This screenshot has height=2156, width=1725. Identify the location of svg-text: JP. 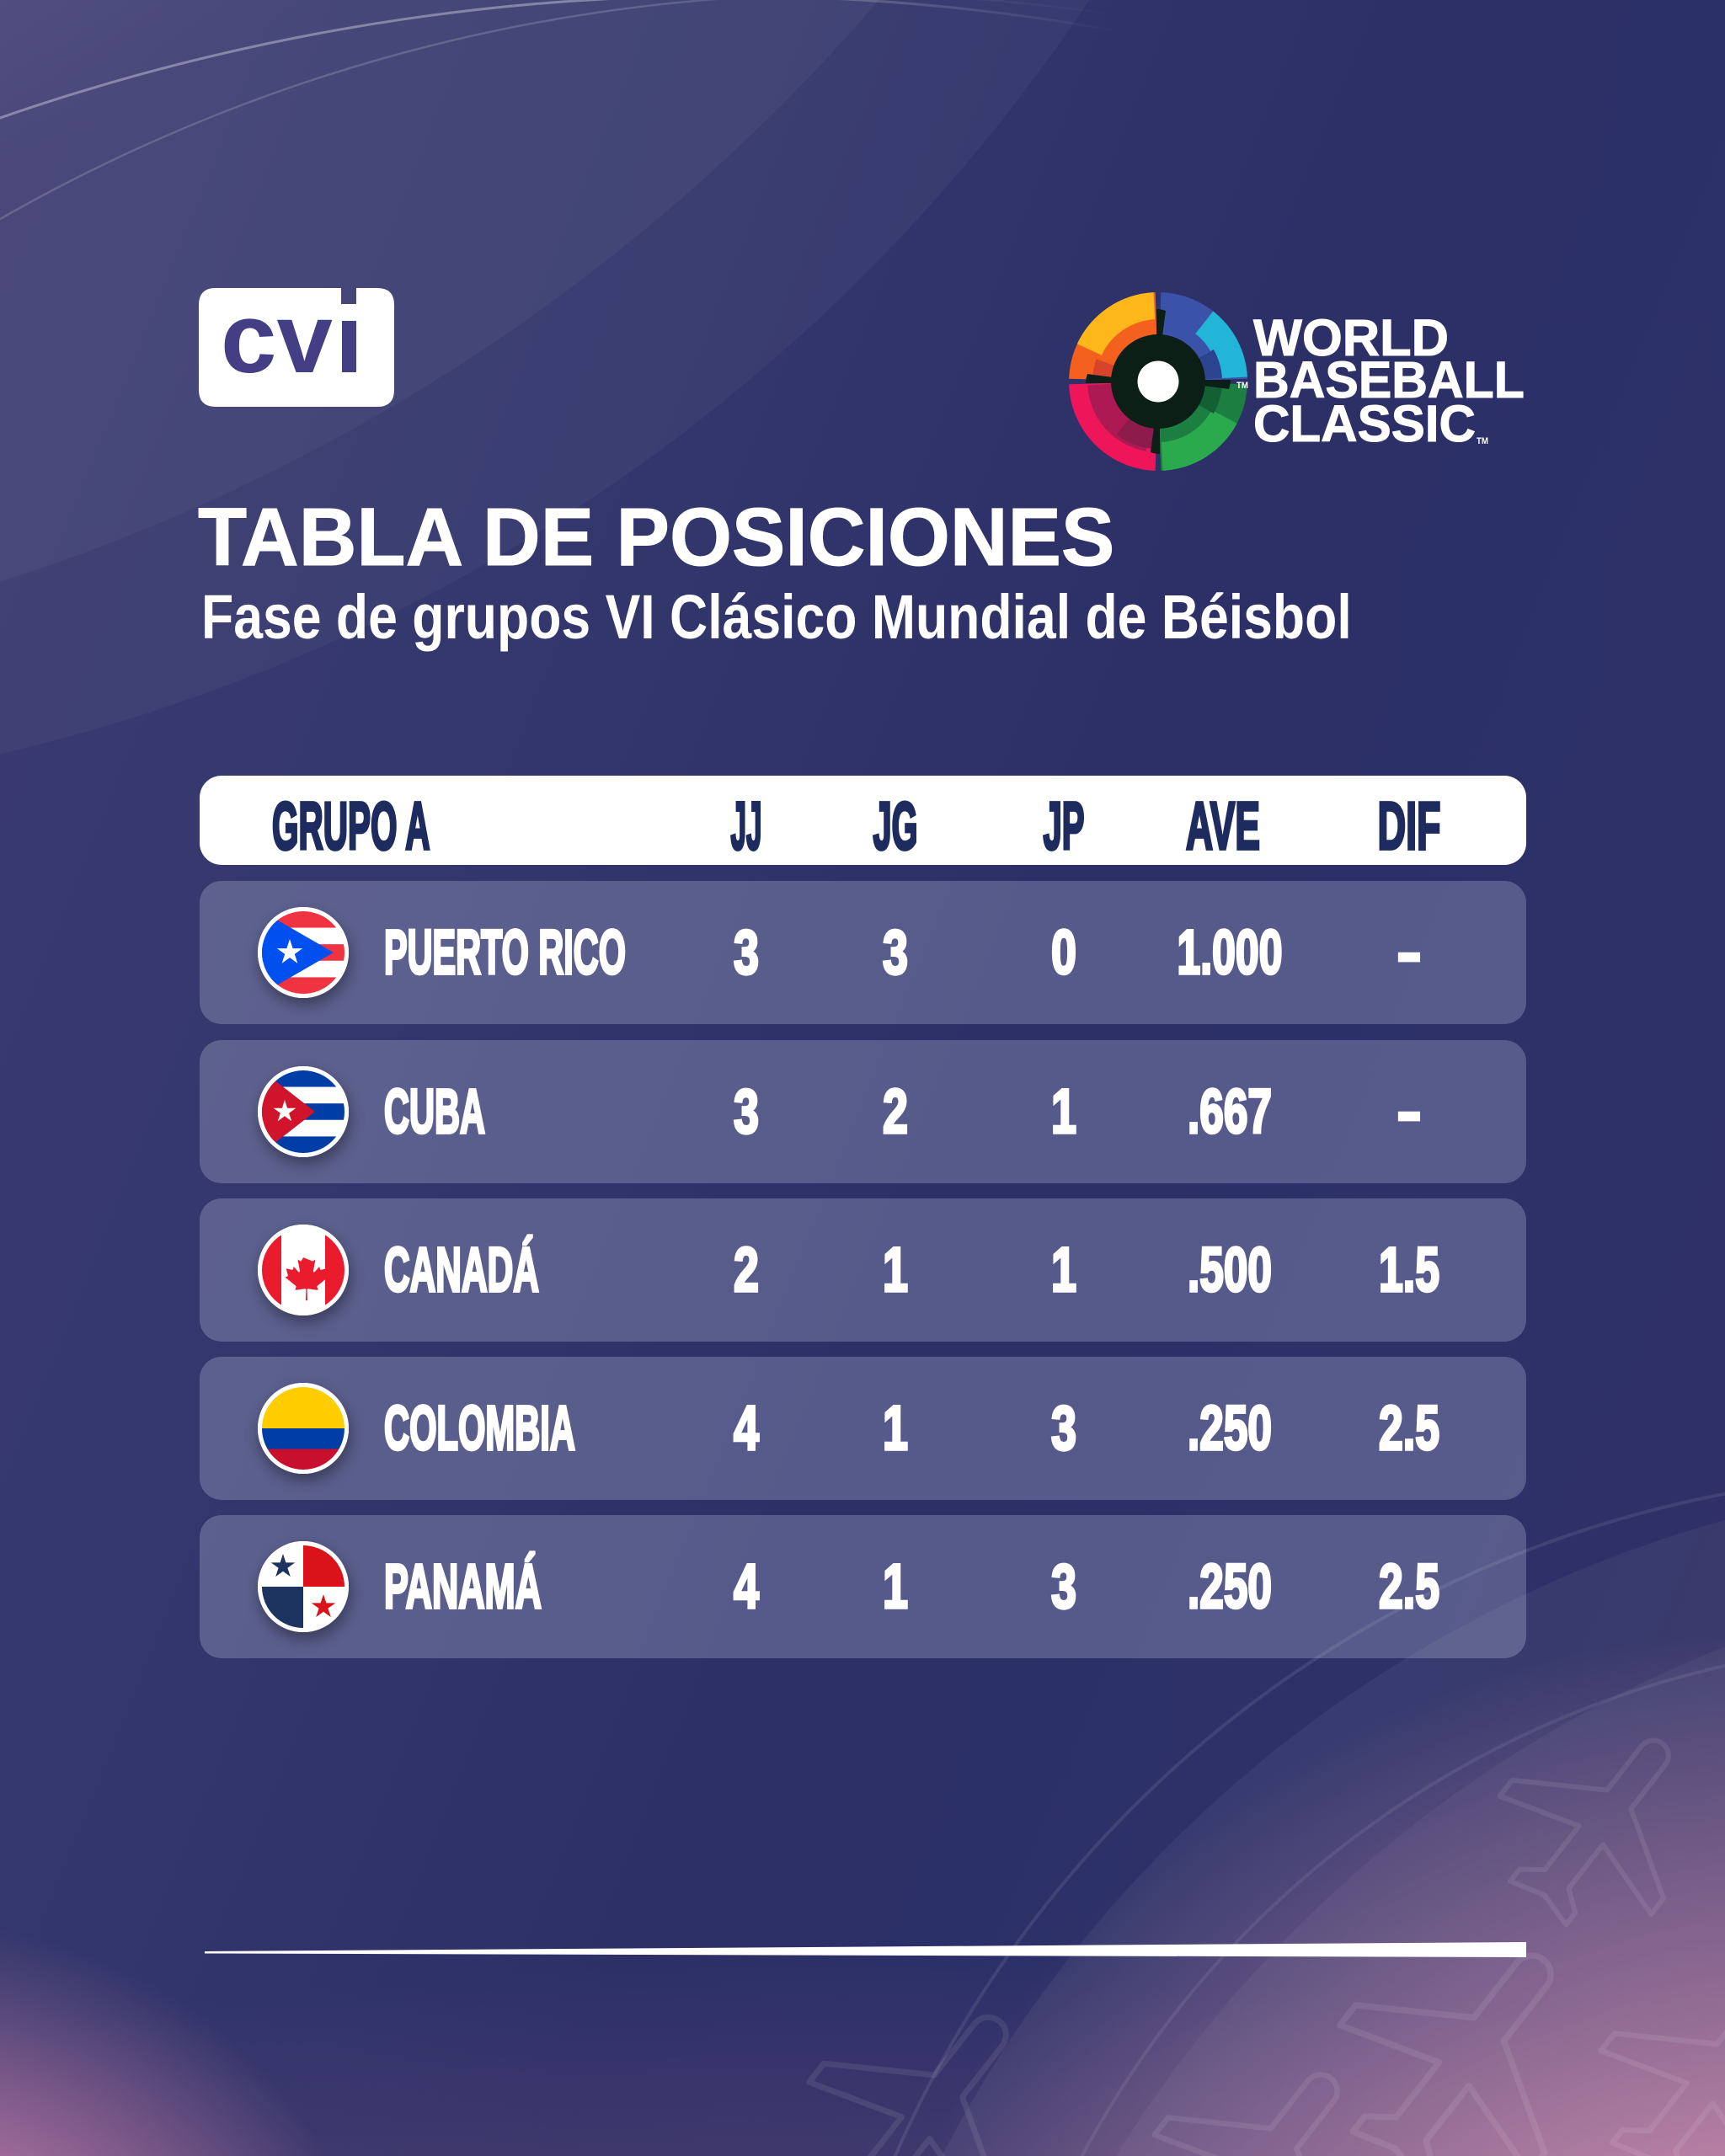
(1064, 826).